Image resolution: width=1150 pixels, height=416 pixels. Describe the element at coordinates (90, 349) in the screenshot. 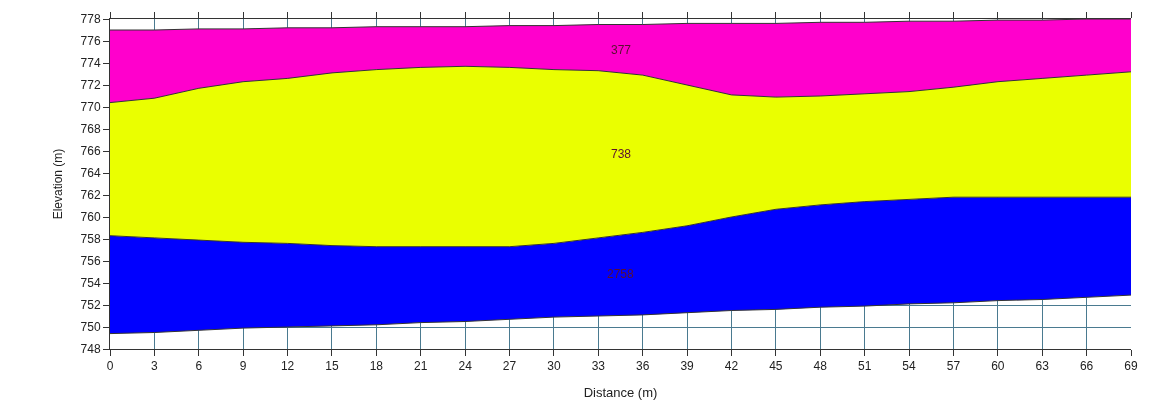

I see `y-tick-label: 748` at that location.